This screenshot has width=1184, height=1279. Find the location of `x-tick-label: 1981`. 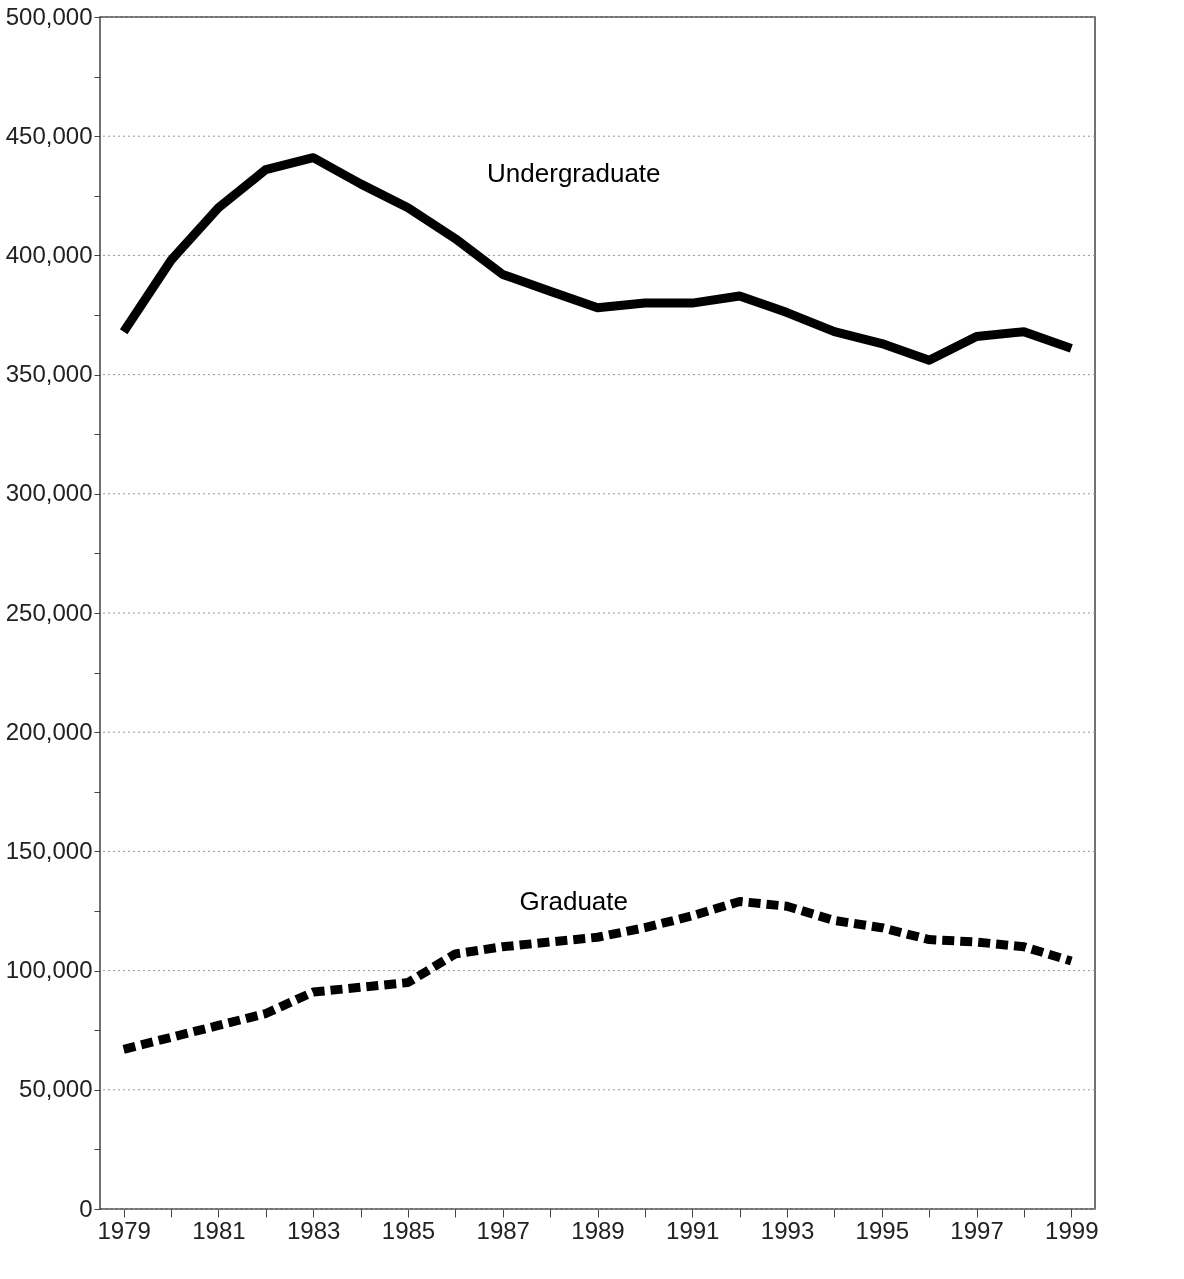

x-tick-label: 1981 is located at coordinates (219, 1230).